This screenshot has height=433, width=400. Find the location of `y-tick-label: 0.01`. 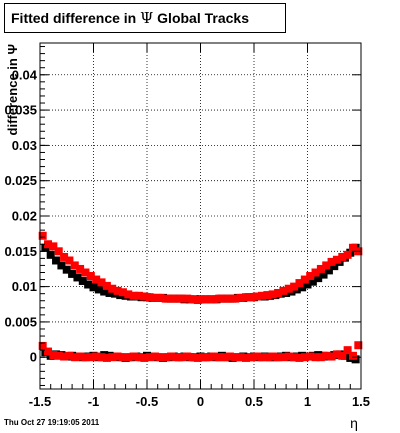

y-tick-label: 0.01 is located at coordinates (24, 286).